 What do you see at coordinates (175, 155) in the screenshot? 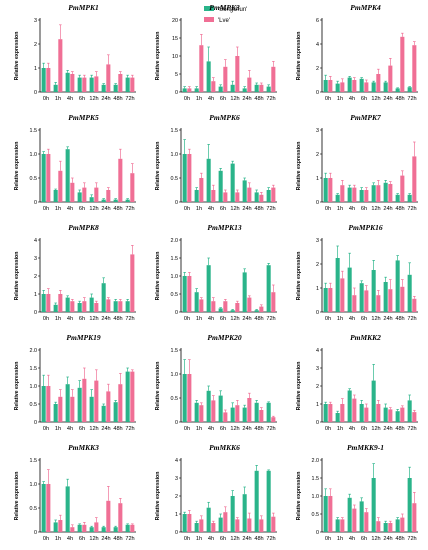
I see `y-tick-label: 1.0` at bounding box center [175, 155].